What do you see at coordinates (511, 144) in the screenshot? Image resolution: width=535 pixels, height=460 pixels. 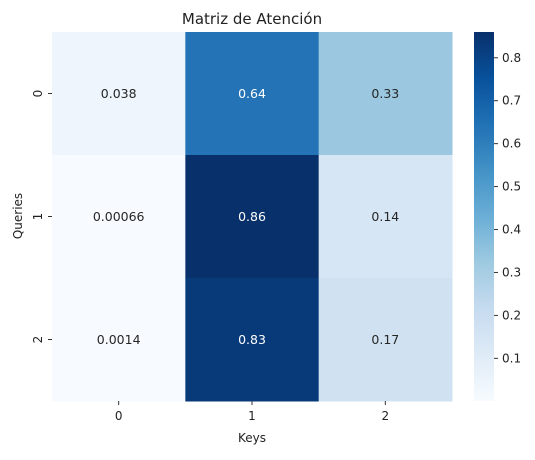 I see `colorbar-tick-label: 0.6` at bounding box center [511, 144].